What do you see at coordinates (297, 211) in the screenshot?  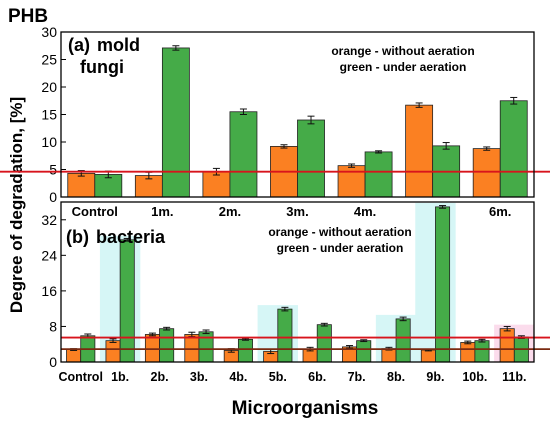 I see `panel-a-category-label-3: 3m.` at bounding box center [297, 211].